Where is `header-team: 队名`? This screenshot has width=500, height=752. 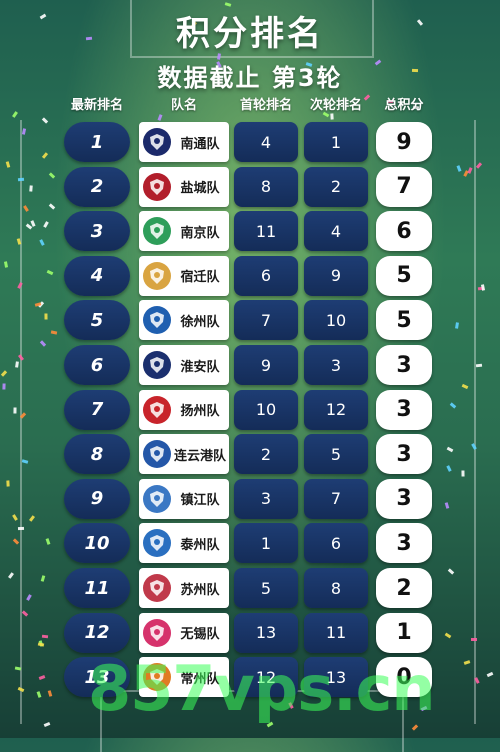 header-team: 队名 is located at coordinates (183, 105).